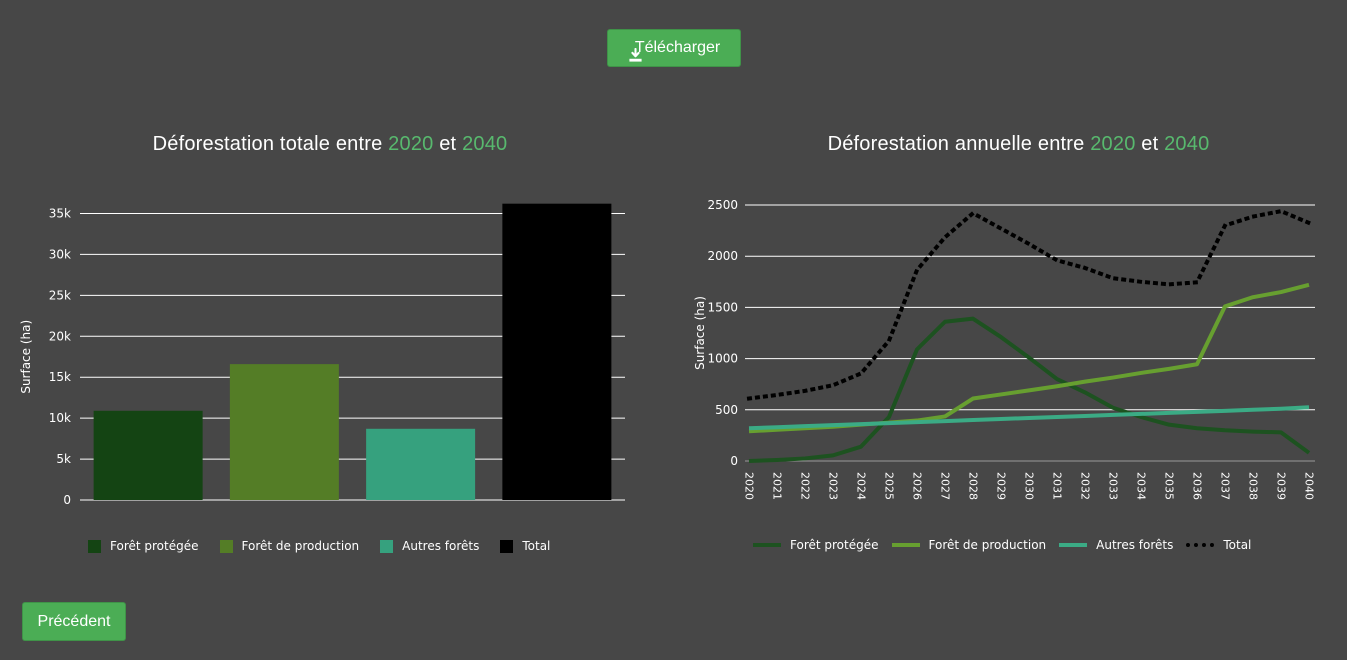  Describe the element at coordinates (805, 486) in the screenshot. I see `x-tick-label: 2022` at that location.